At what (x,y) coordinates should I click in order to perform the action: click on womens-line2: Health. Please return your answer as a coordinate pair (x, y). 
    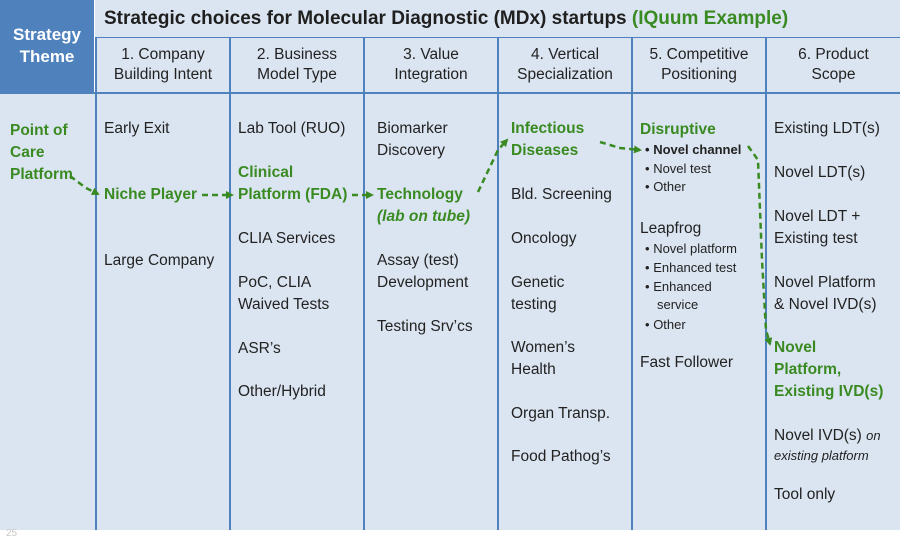
    Looking at the image, I should click on (533, 369).